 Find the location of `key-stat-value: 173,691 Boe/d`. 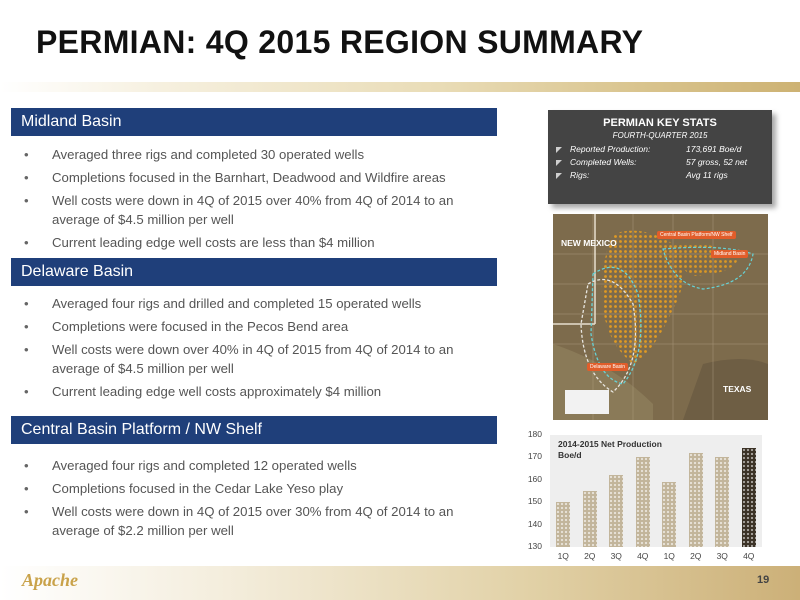

key-stat-value: 173,691 Boe/d is located at coordinates (714, 149).